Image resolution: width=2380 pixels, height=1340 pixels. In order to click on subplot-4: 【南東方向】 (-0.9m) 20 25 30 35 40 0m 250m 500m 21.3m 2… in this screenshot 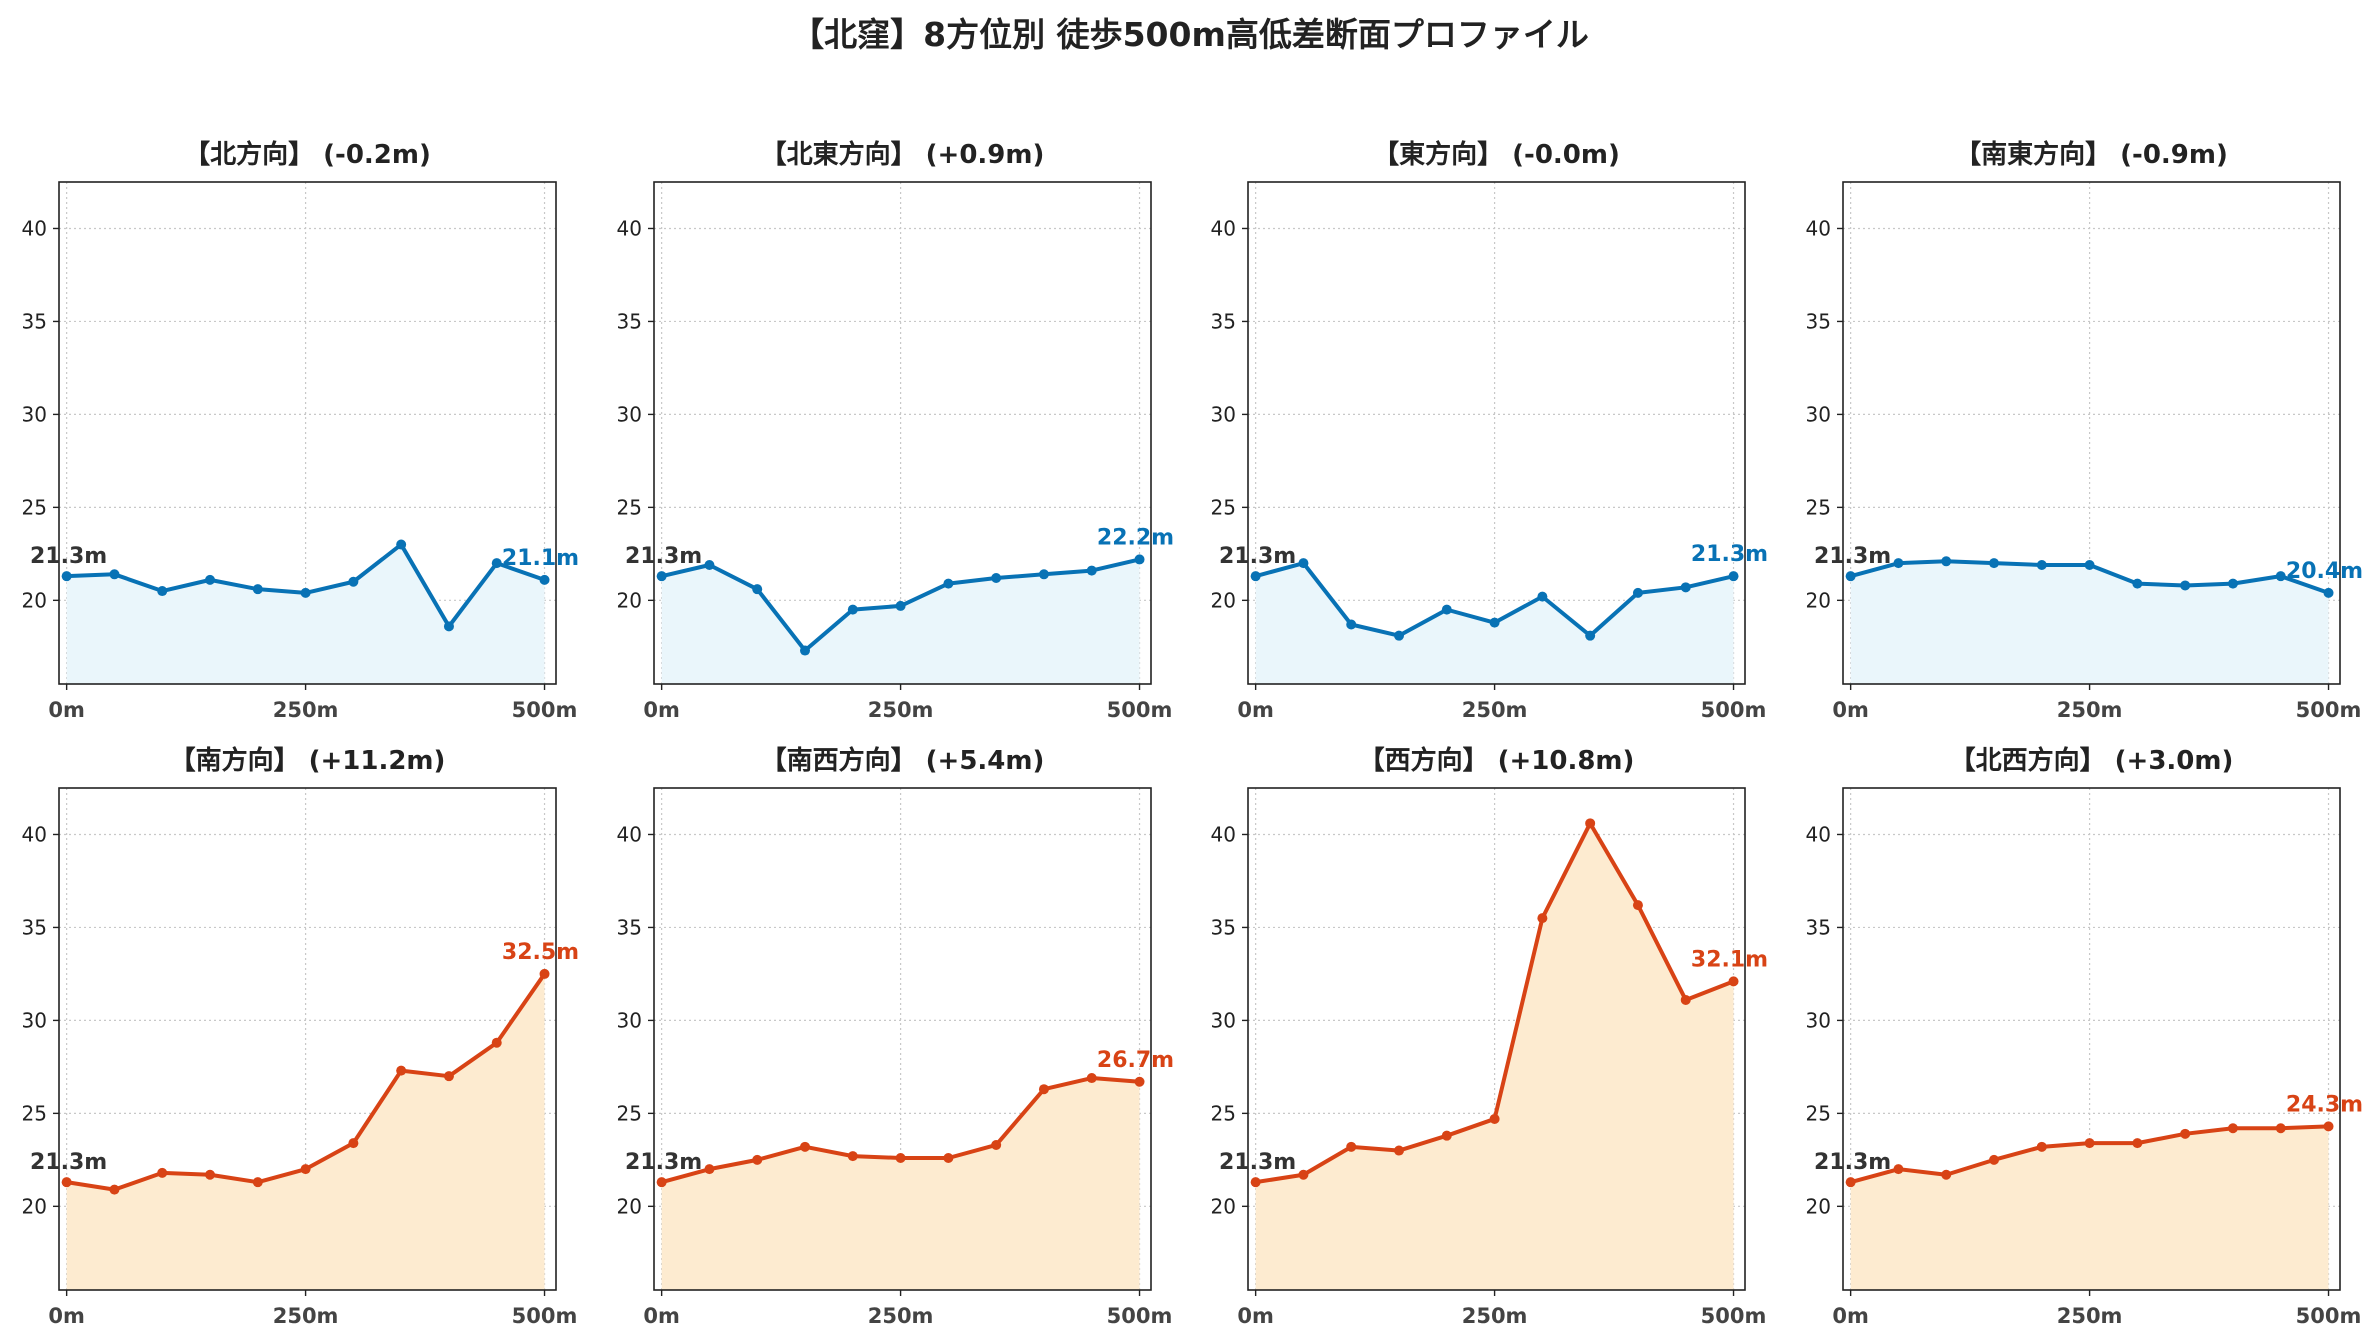, I will do `click(2085, 430)`.